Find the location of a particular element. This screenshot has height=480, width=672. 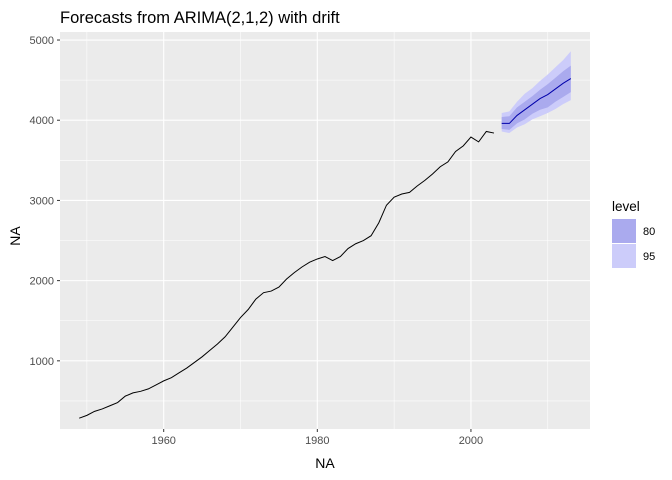

y-tick-label: 4000 is located at coordinates (42, 121).